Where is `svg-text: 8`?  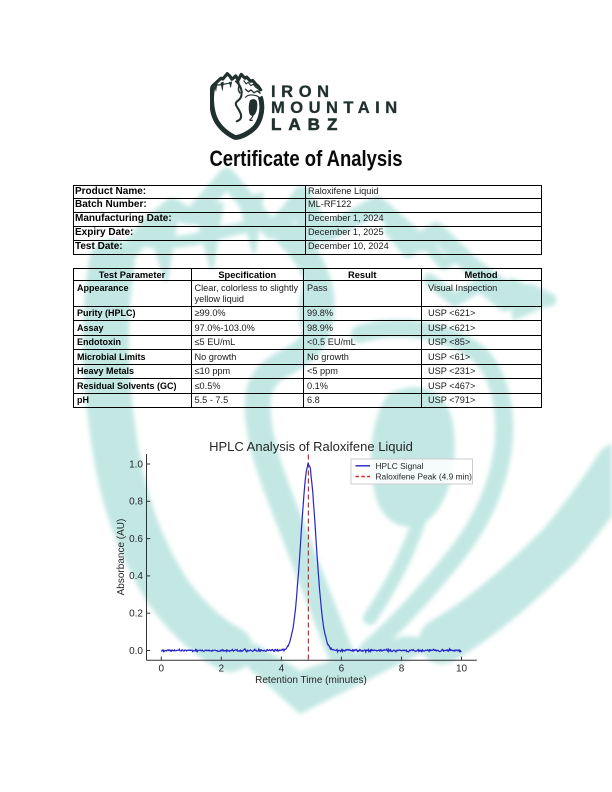 svg-text: 8 is located at coordinates (402, 669).